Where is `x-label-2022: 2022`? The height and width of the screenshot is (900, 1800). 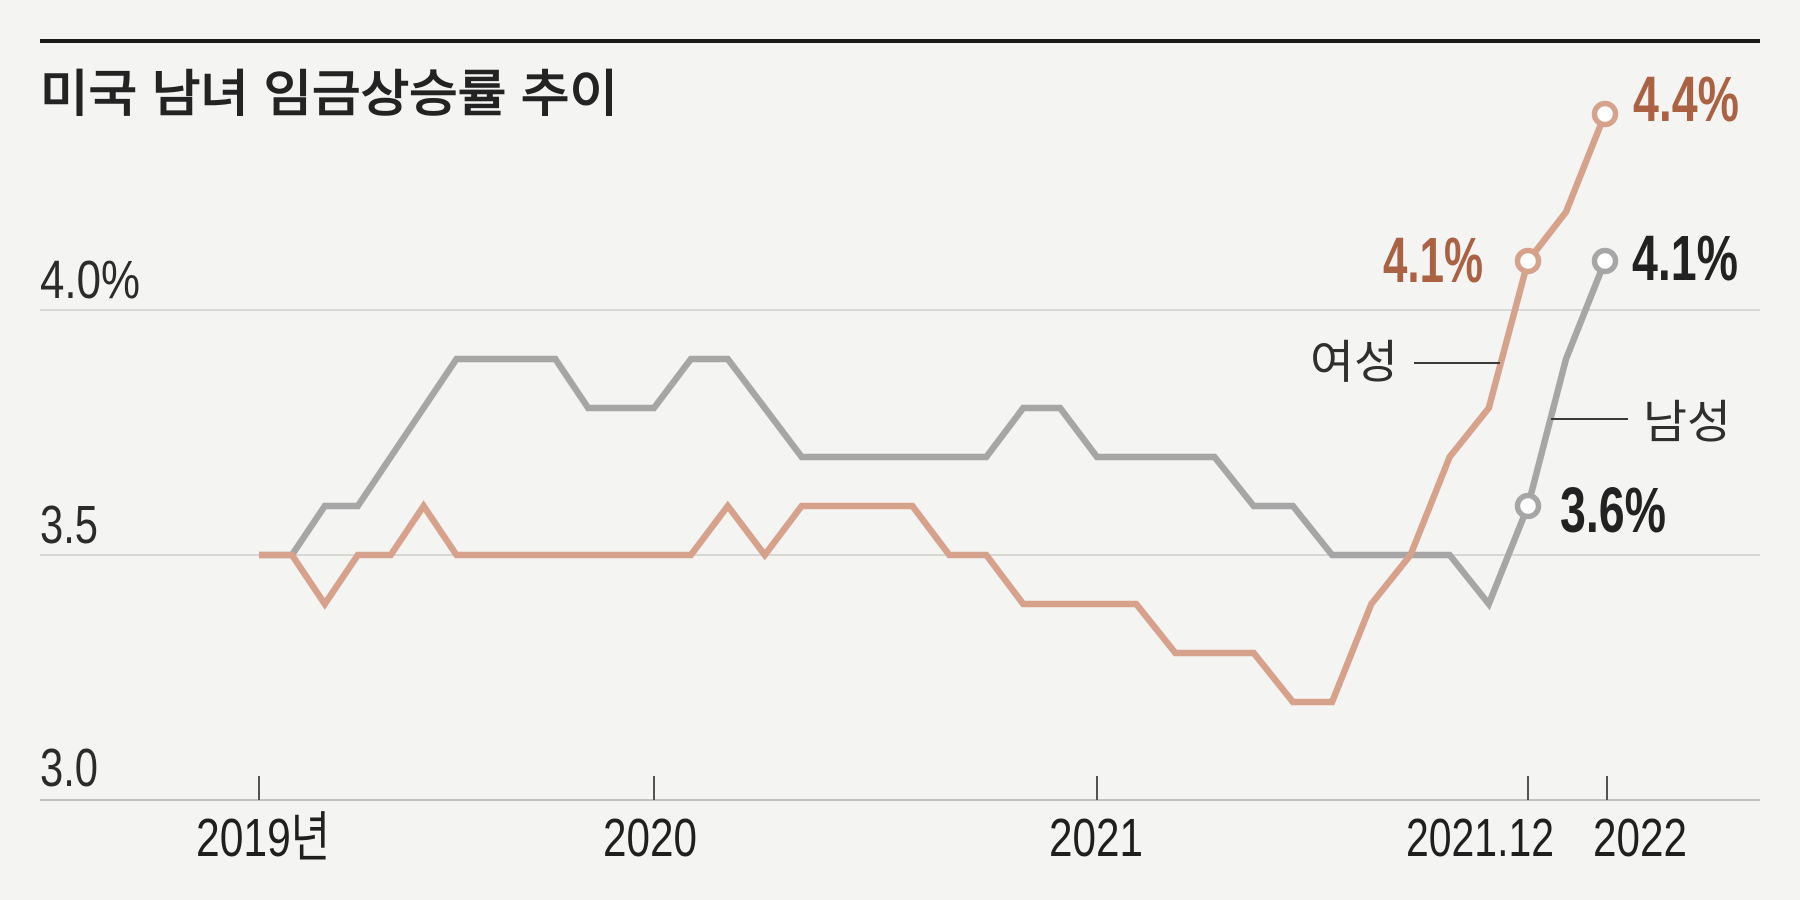
x-label-2022: 2022 is located at coordinates (1640, 838).